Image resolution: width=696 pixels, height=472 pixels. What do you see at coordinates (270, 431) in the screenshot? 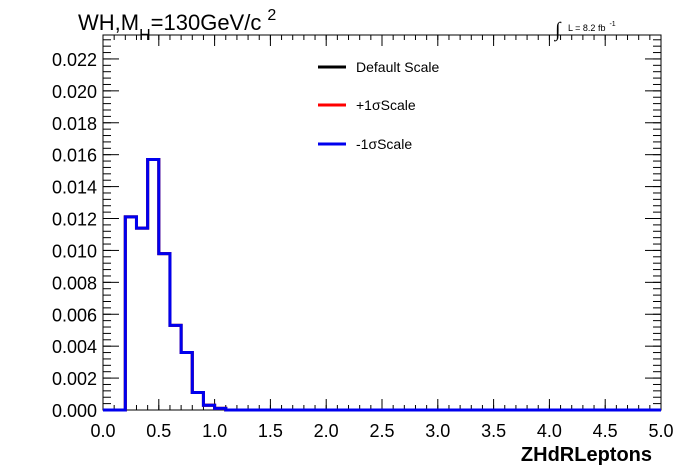
I see `x-tick-label: 1.5` at bounding box center [270, 431].